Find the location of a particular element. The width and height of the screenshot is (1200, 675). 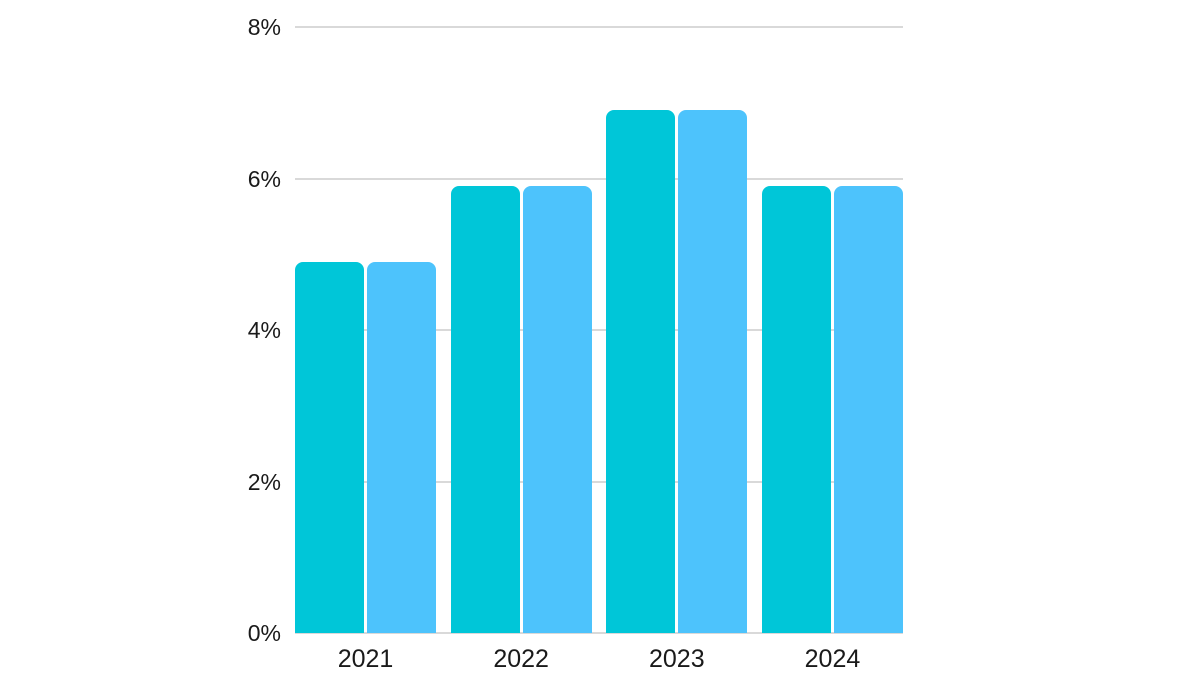

bar-group-2024 is located at coordinates (832, 330).